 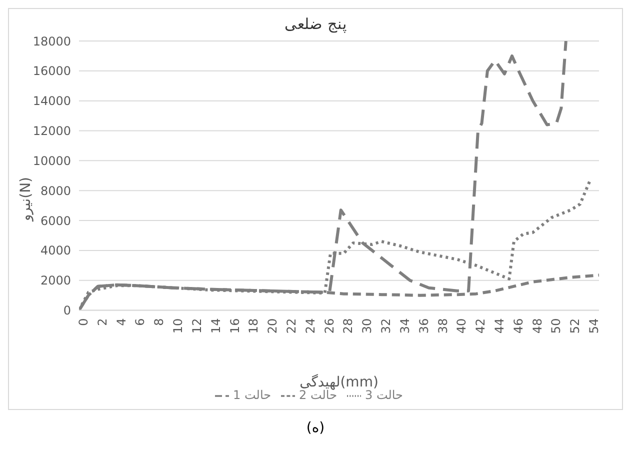 What do you see at coordinates (55, 251) in the screenshot?
I see `y-tick-label: 4000` at bounding box center [55, 251].